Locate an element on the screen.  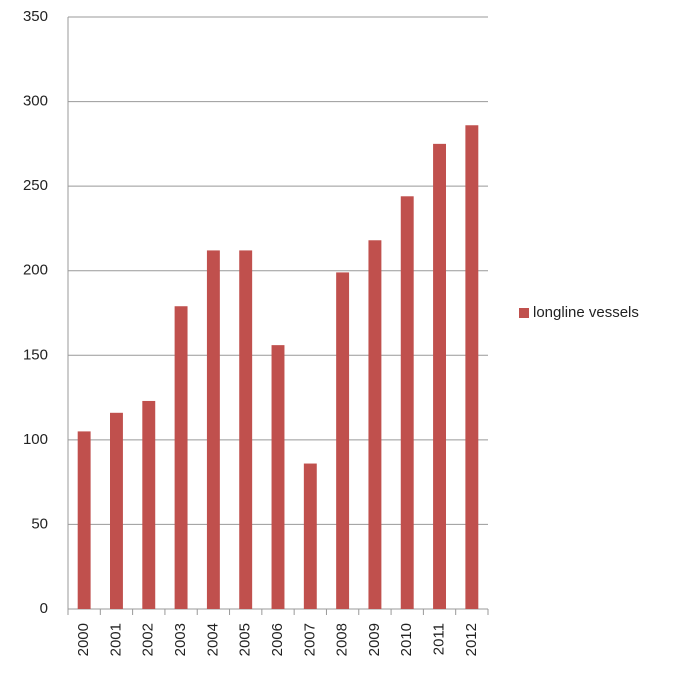
x-tick-label: 2004 is located at coordinates (212, 639).